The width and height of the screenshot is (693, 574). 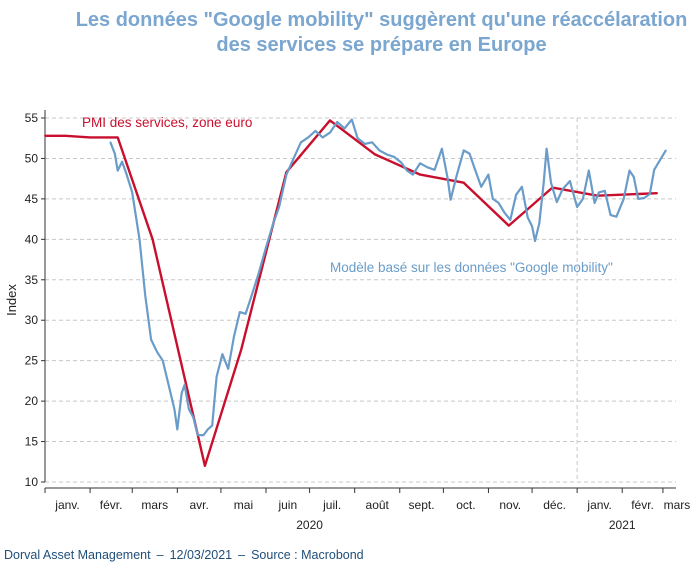 I want to click on x-tick-label: sept., so click(x=422, y=505).